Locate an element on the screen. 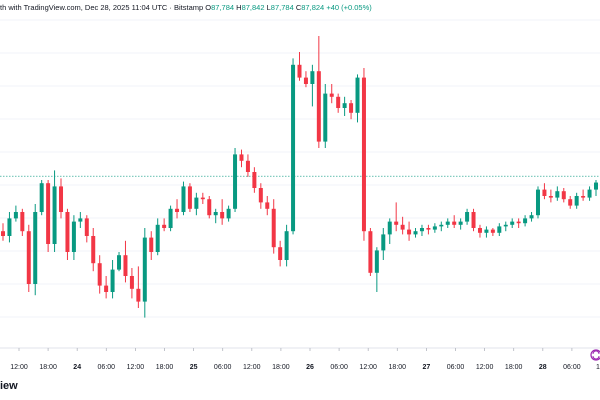  close-label: C is located at coordinates (298, 7).